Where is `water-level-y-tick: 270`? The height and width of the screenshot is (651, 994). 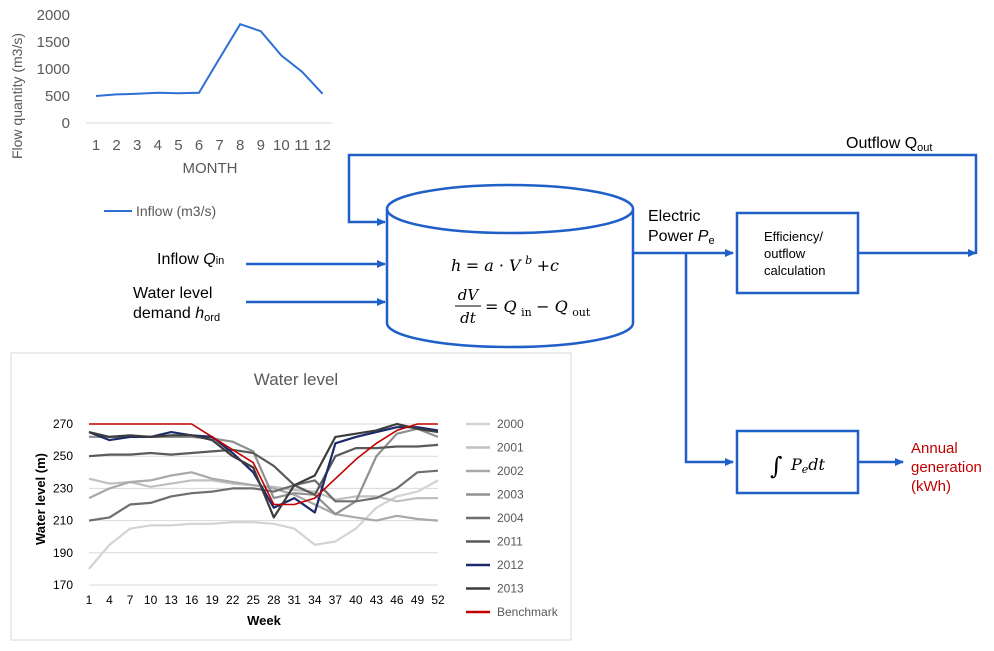 water-level-y-tick: 270 is located at coordinates (63, 424).